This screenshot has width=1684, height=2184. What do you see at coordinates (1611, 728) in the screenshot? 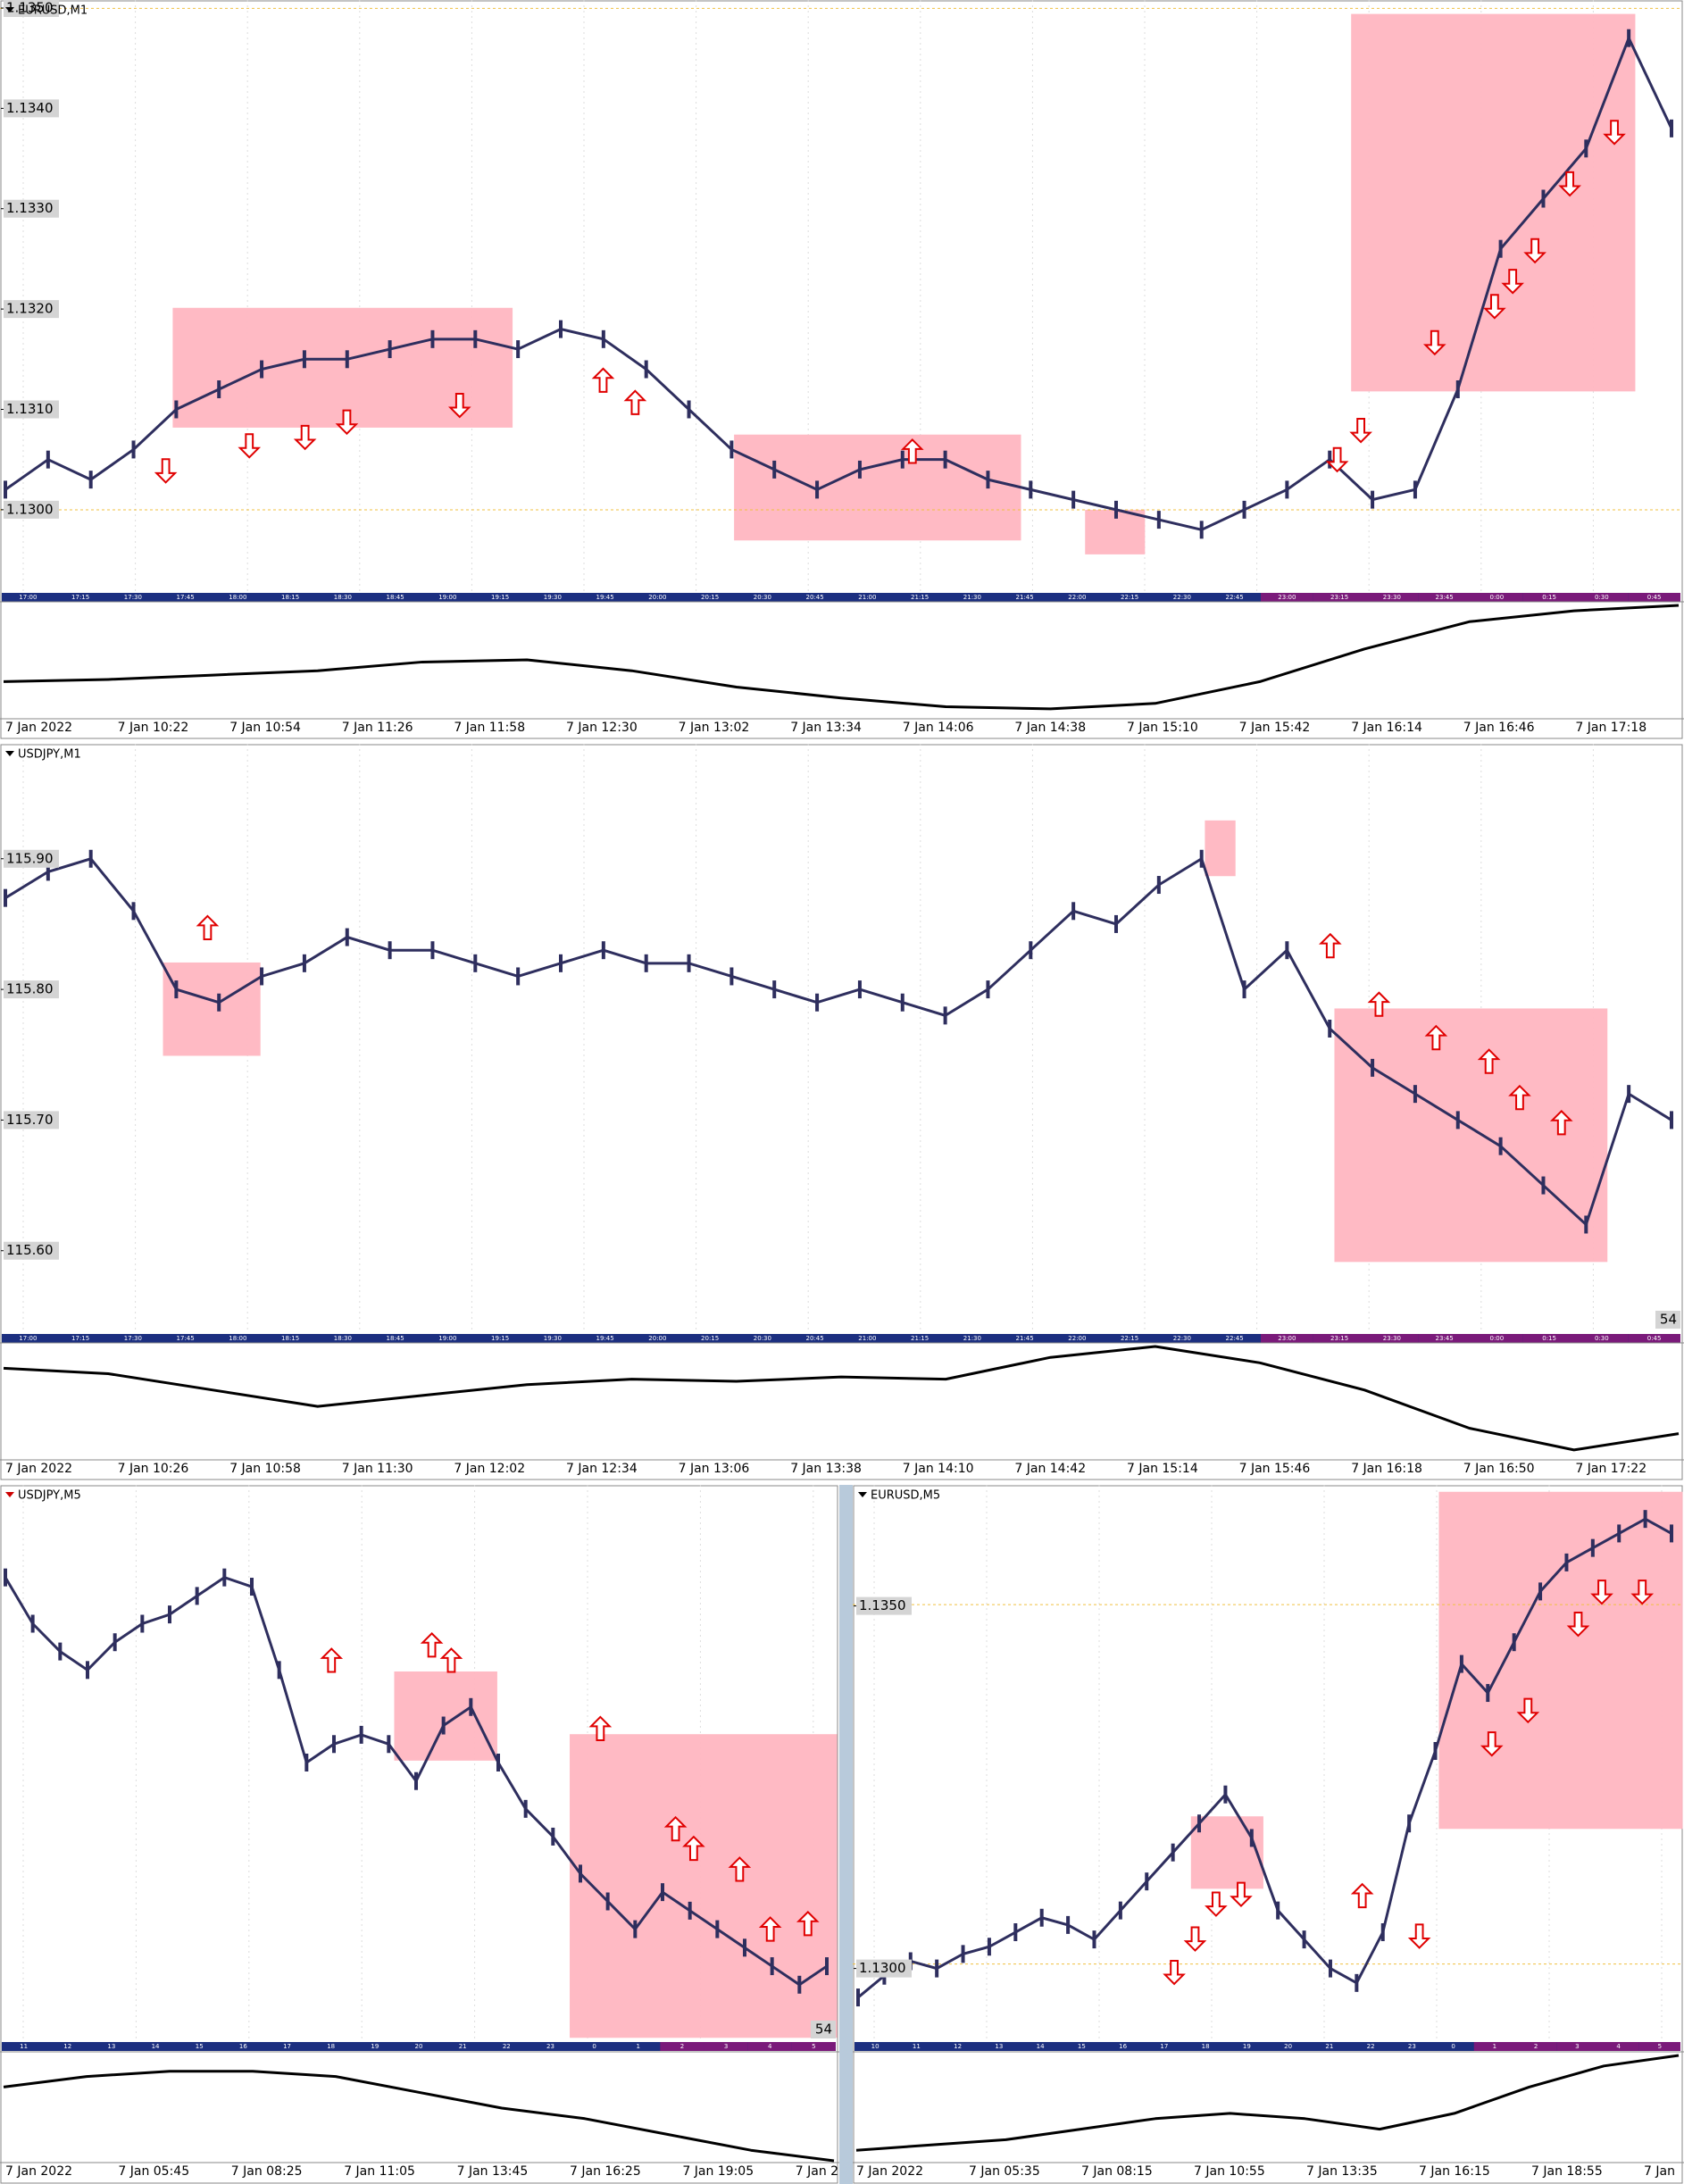
I see `x-tick-label: 7 Jan 17:18` at bounding box center [1611, 728].